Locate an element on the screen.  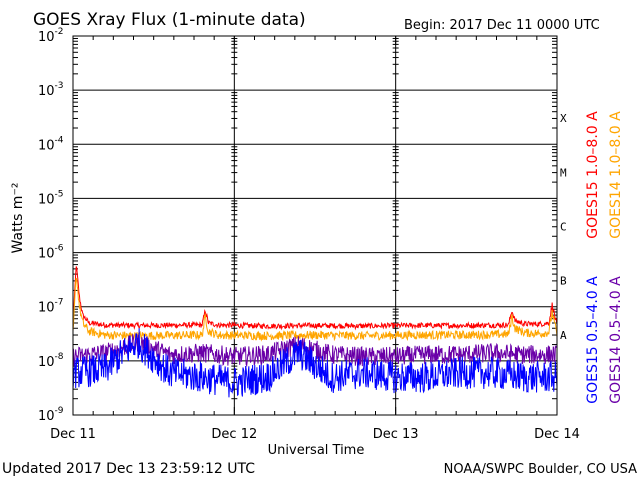
credit-label: NOAA/SWPC Boulder, CO USA is located at coordinates (540, 469).